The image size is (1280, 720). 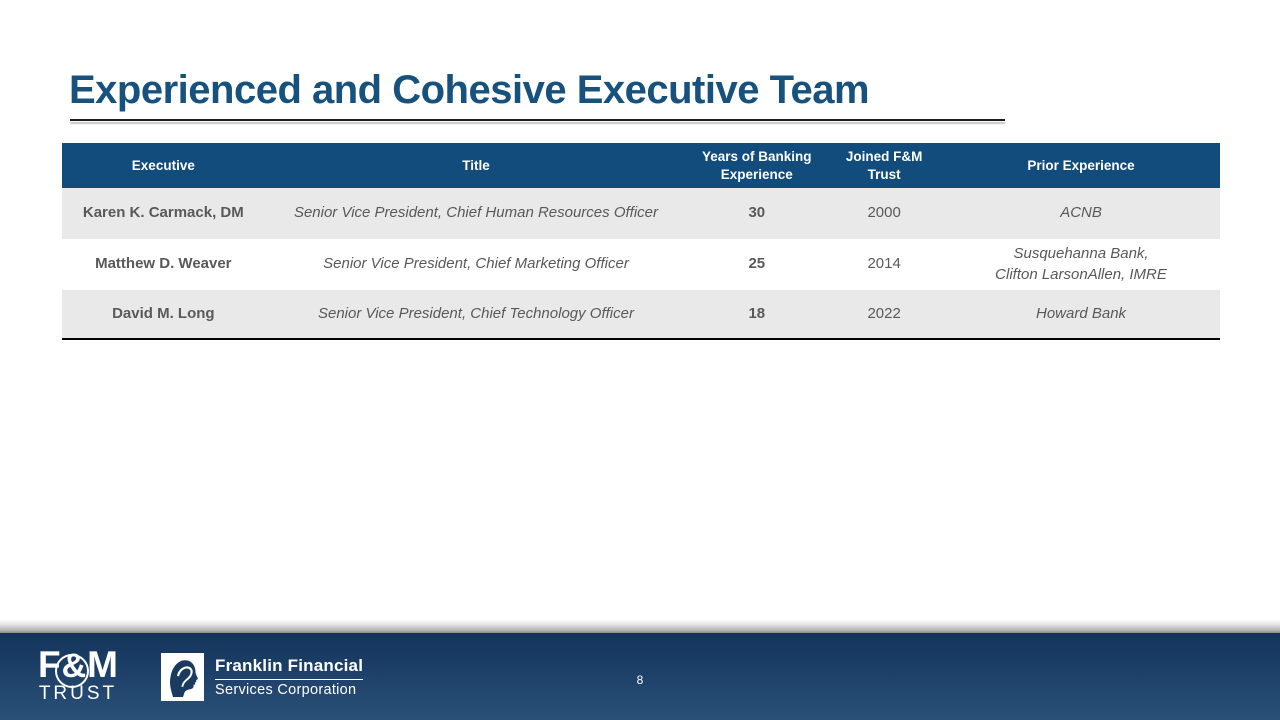 What do you see at coordinates (476, 165) in the screenshot?
I see `col-header-title: Title` at bounding box center [476, 165].